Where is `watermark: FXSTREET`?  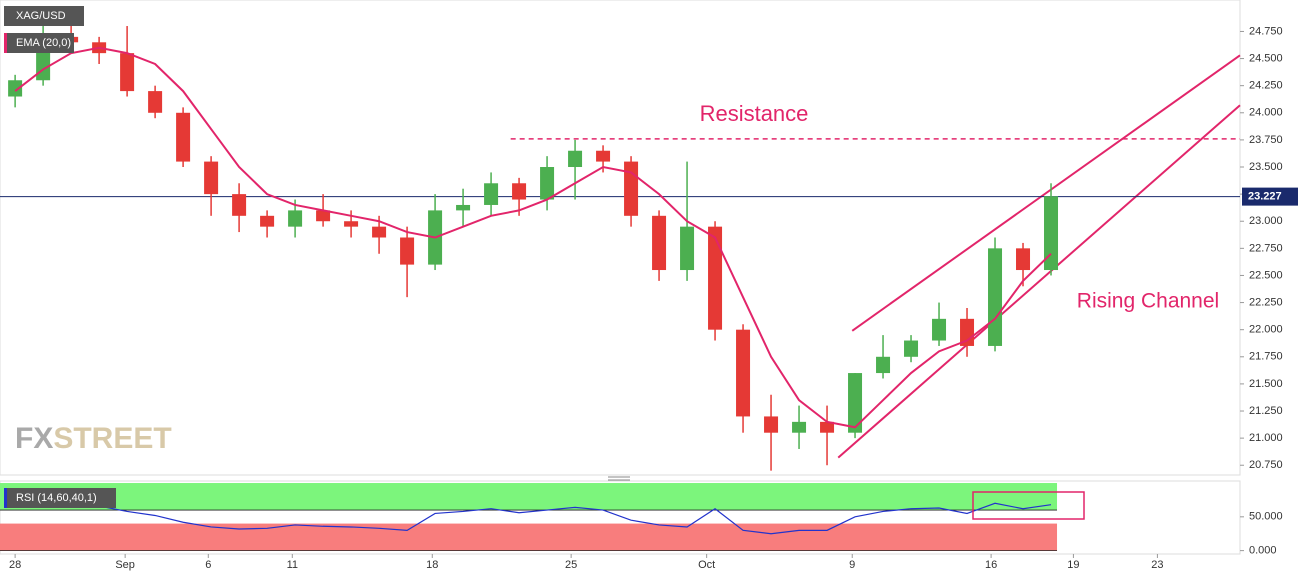
watermark: FXSTREET is located at coordinates (93, 438).